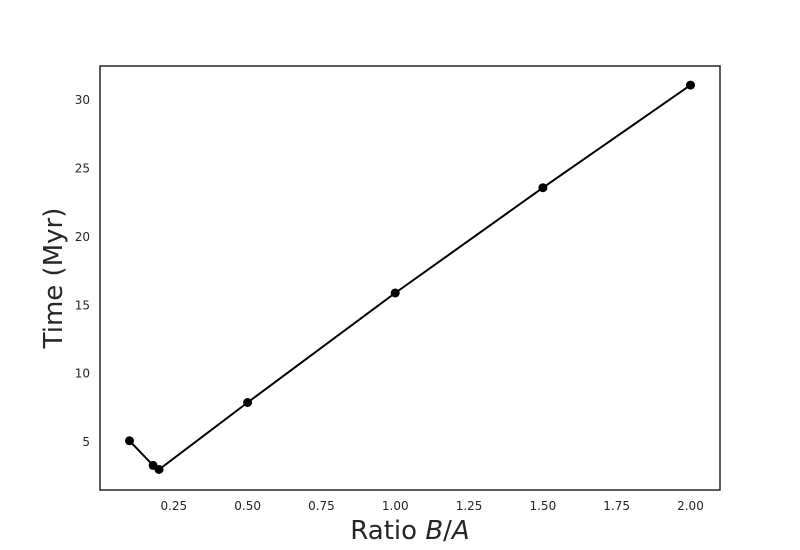 The height and width of the screenshot is (550, 800). I want to click on y-axis-ticks: 5 10 15 20 25 30, so click(82, 271).